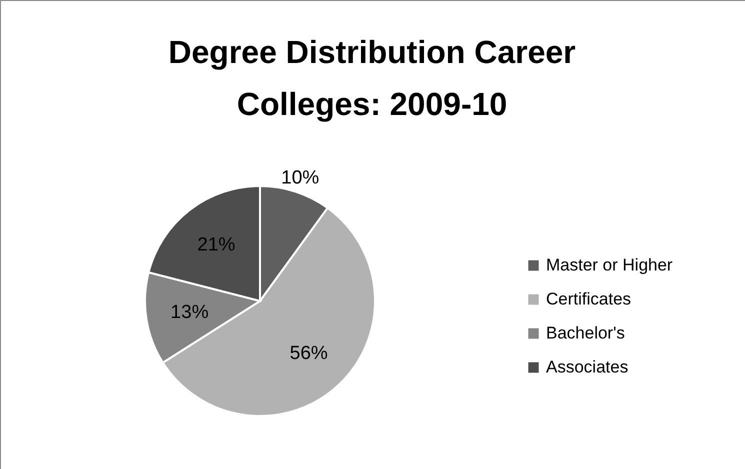 The image size is (745, 469). I want to click on data-label: 56%, so click(309, 353).